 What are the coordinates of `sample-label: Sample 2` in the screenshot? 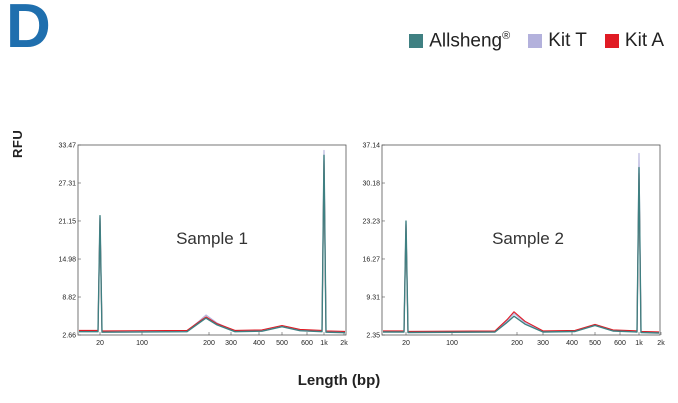 It's located at (528, 238).